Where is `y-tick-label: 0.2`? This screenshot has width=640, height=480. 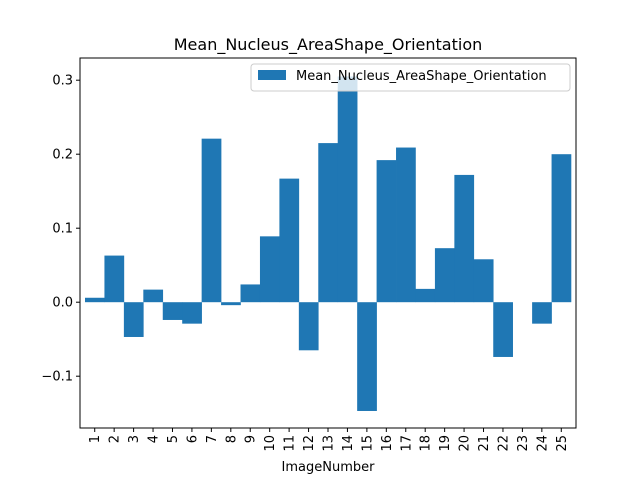
y-tick-label: 0.2 is located at coordinates (62, 155).